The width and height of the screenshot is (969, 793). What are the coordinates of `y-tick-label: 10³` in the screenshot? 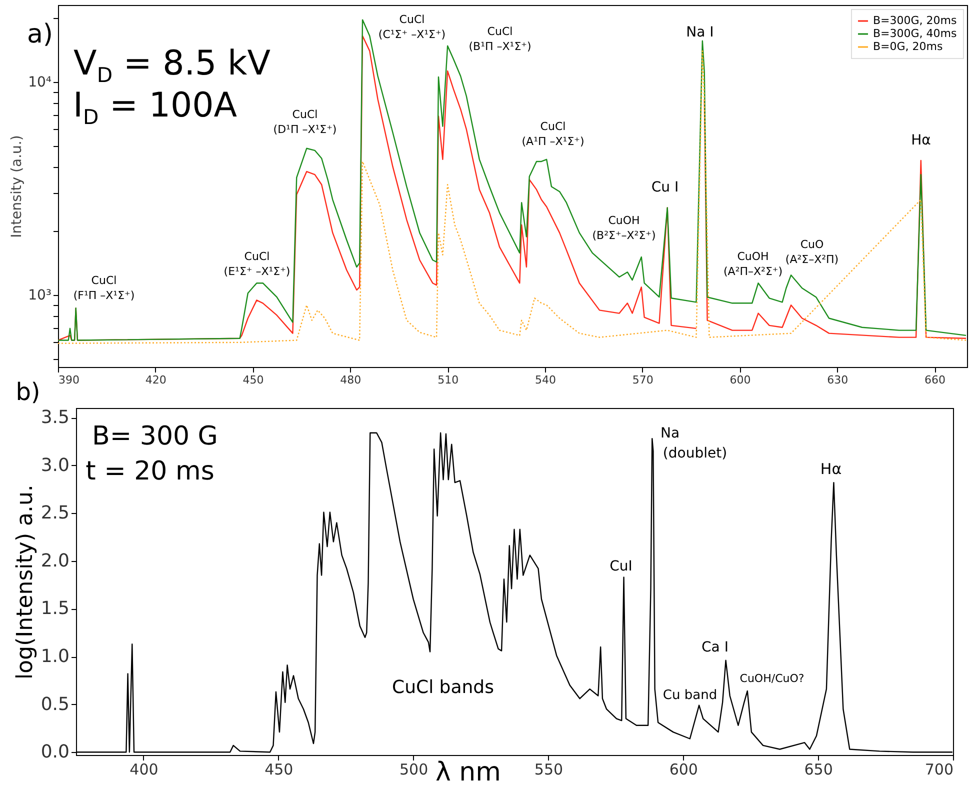 It's located at (40, 296).